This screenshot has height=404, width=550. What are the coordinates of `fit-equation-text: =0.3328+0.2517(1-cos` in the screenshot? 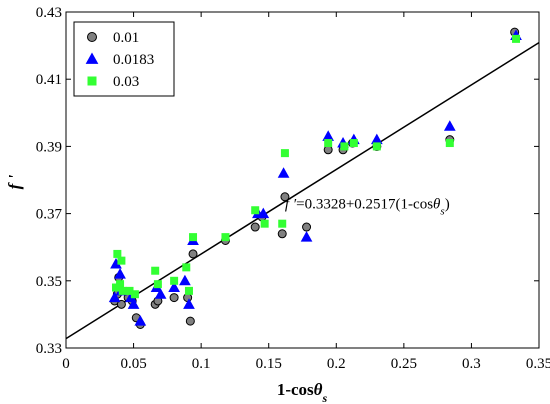 It's located at (364, 205).